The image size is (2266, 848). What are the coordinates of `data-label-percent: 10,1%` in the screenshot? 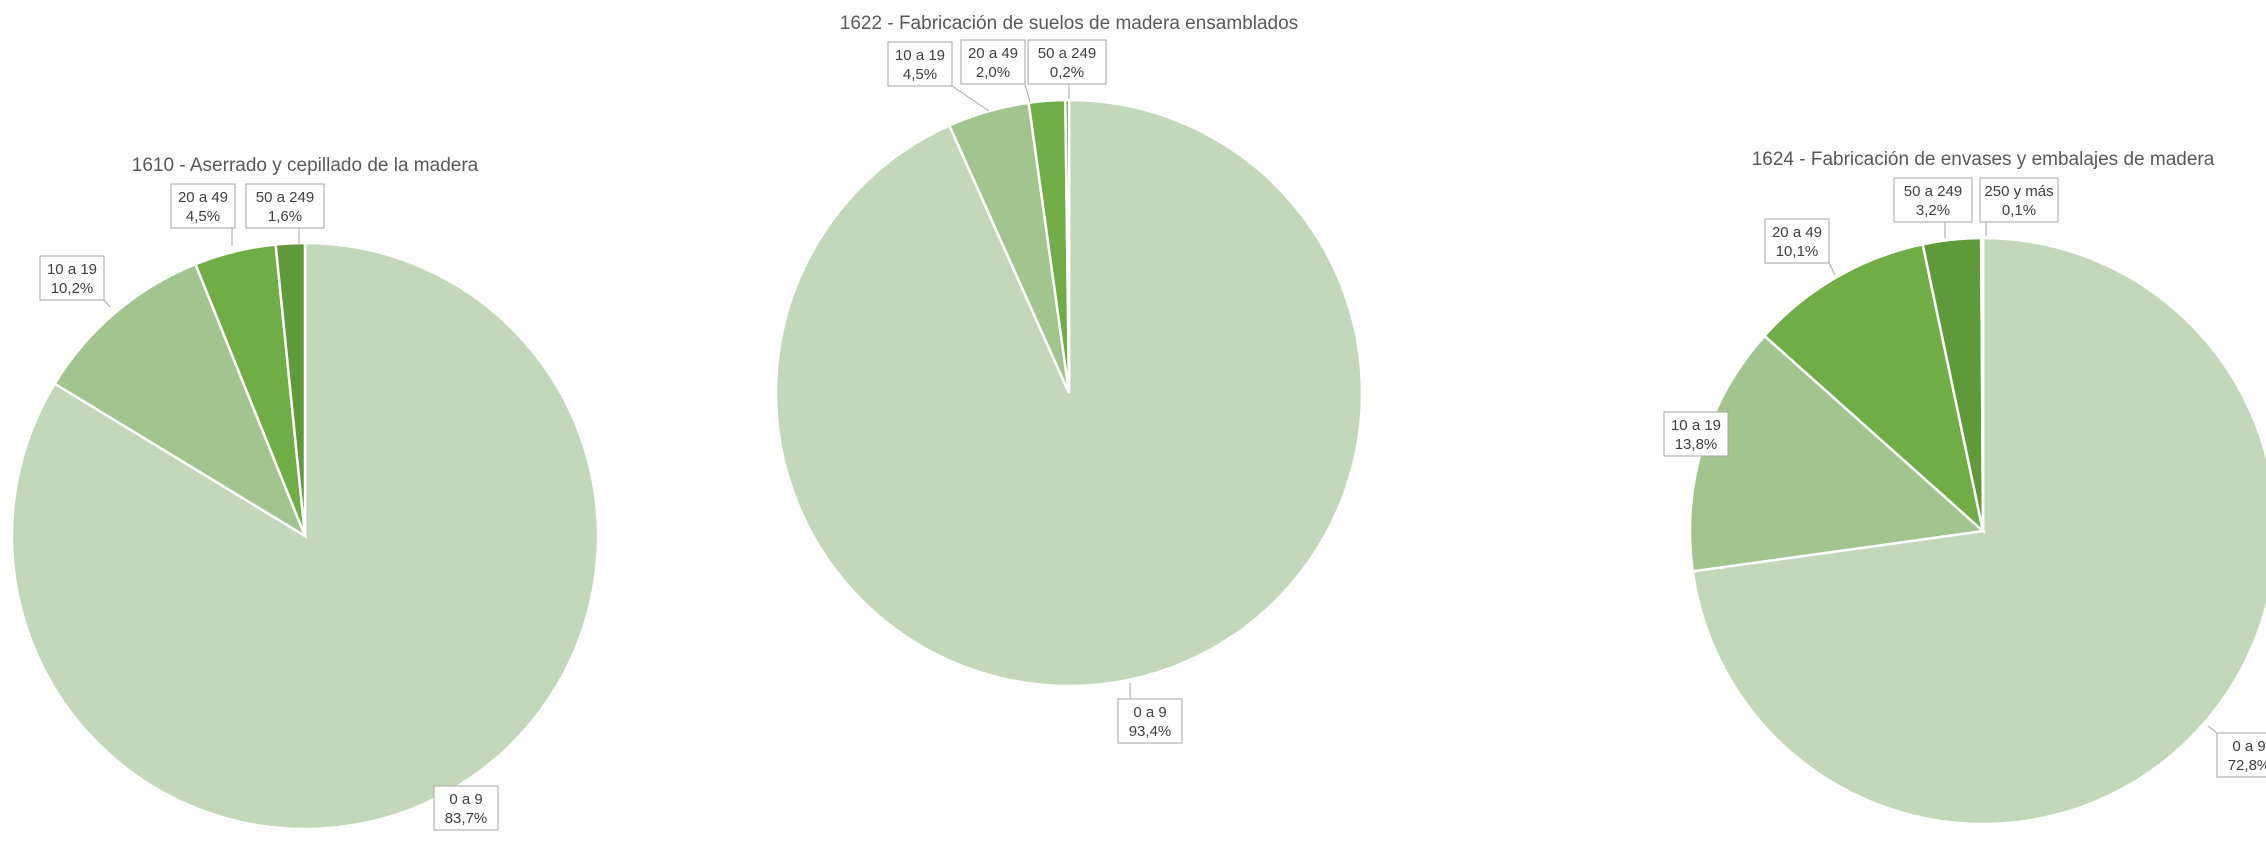 It's located at (1797, 251).